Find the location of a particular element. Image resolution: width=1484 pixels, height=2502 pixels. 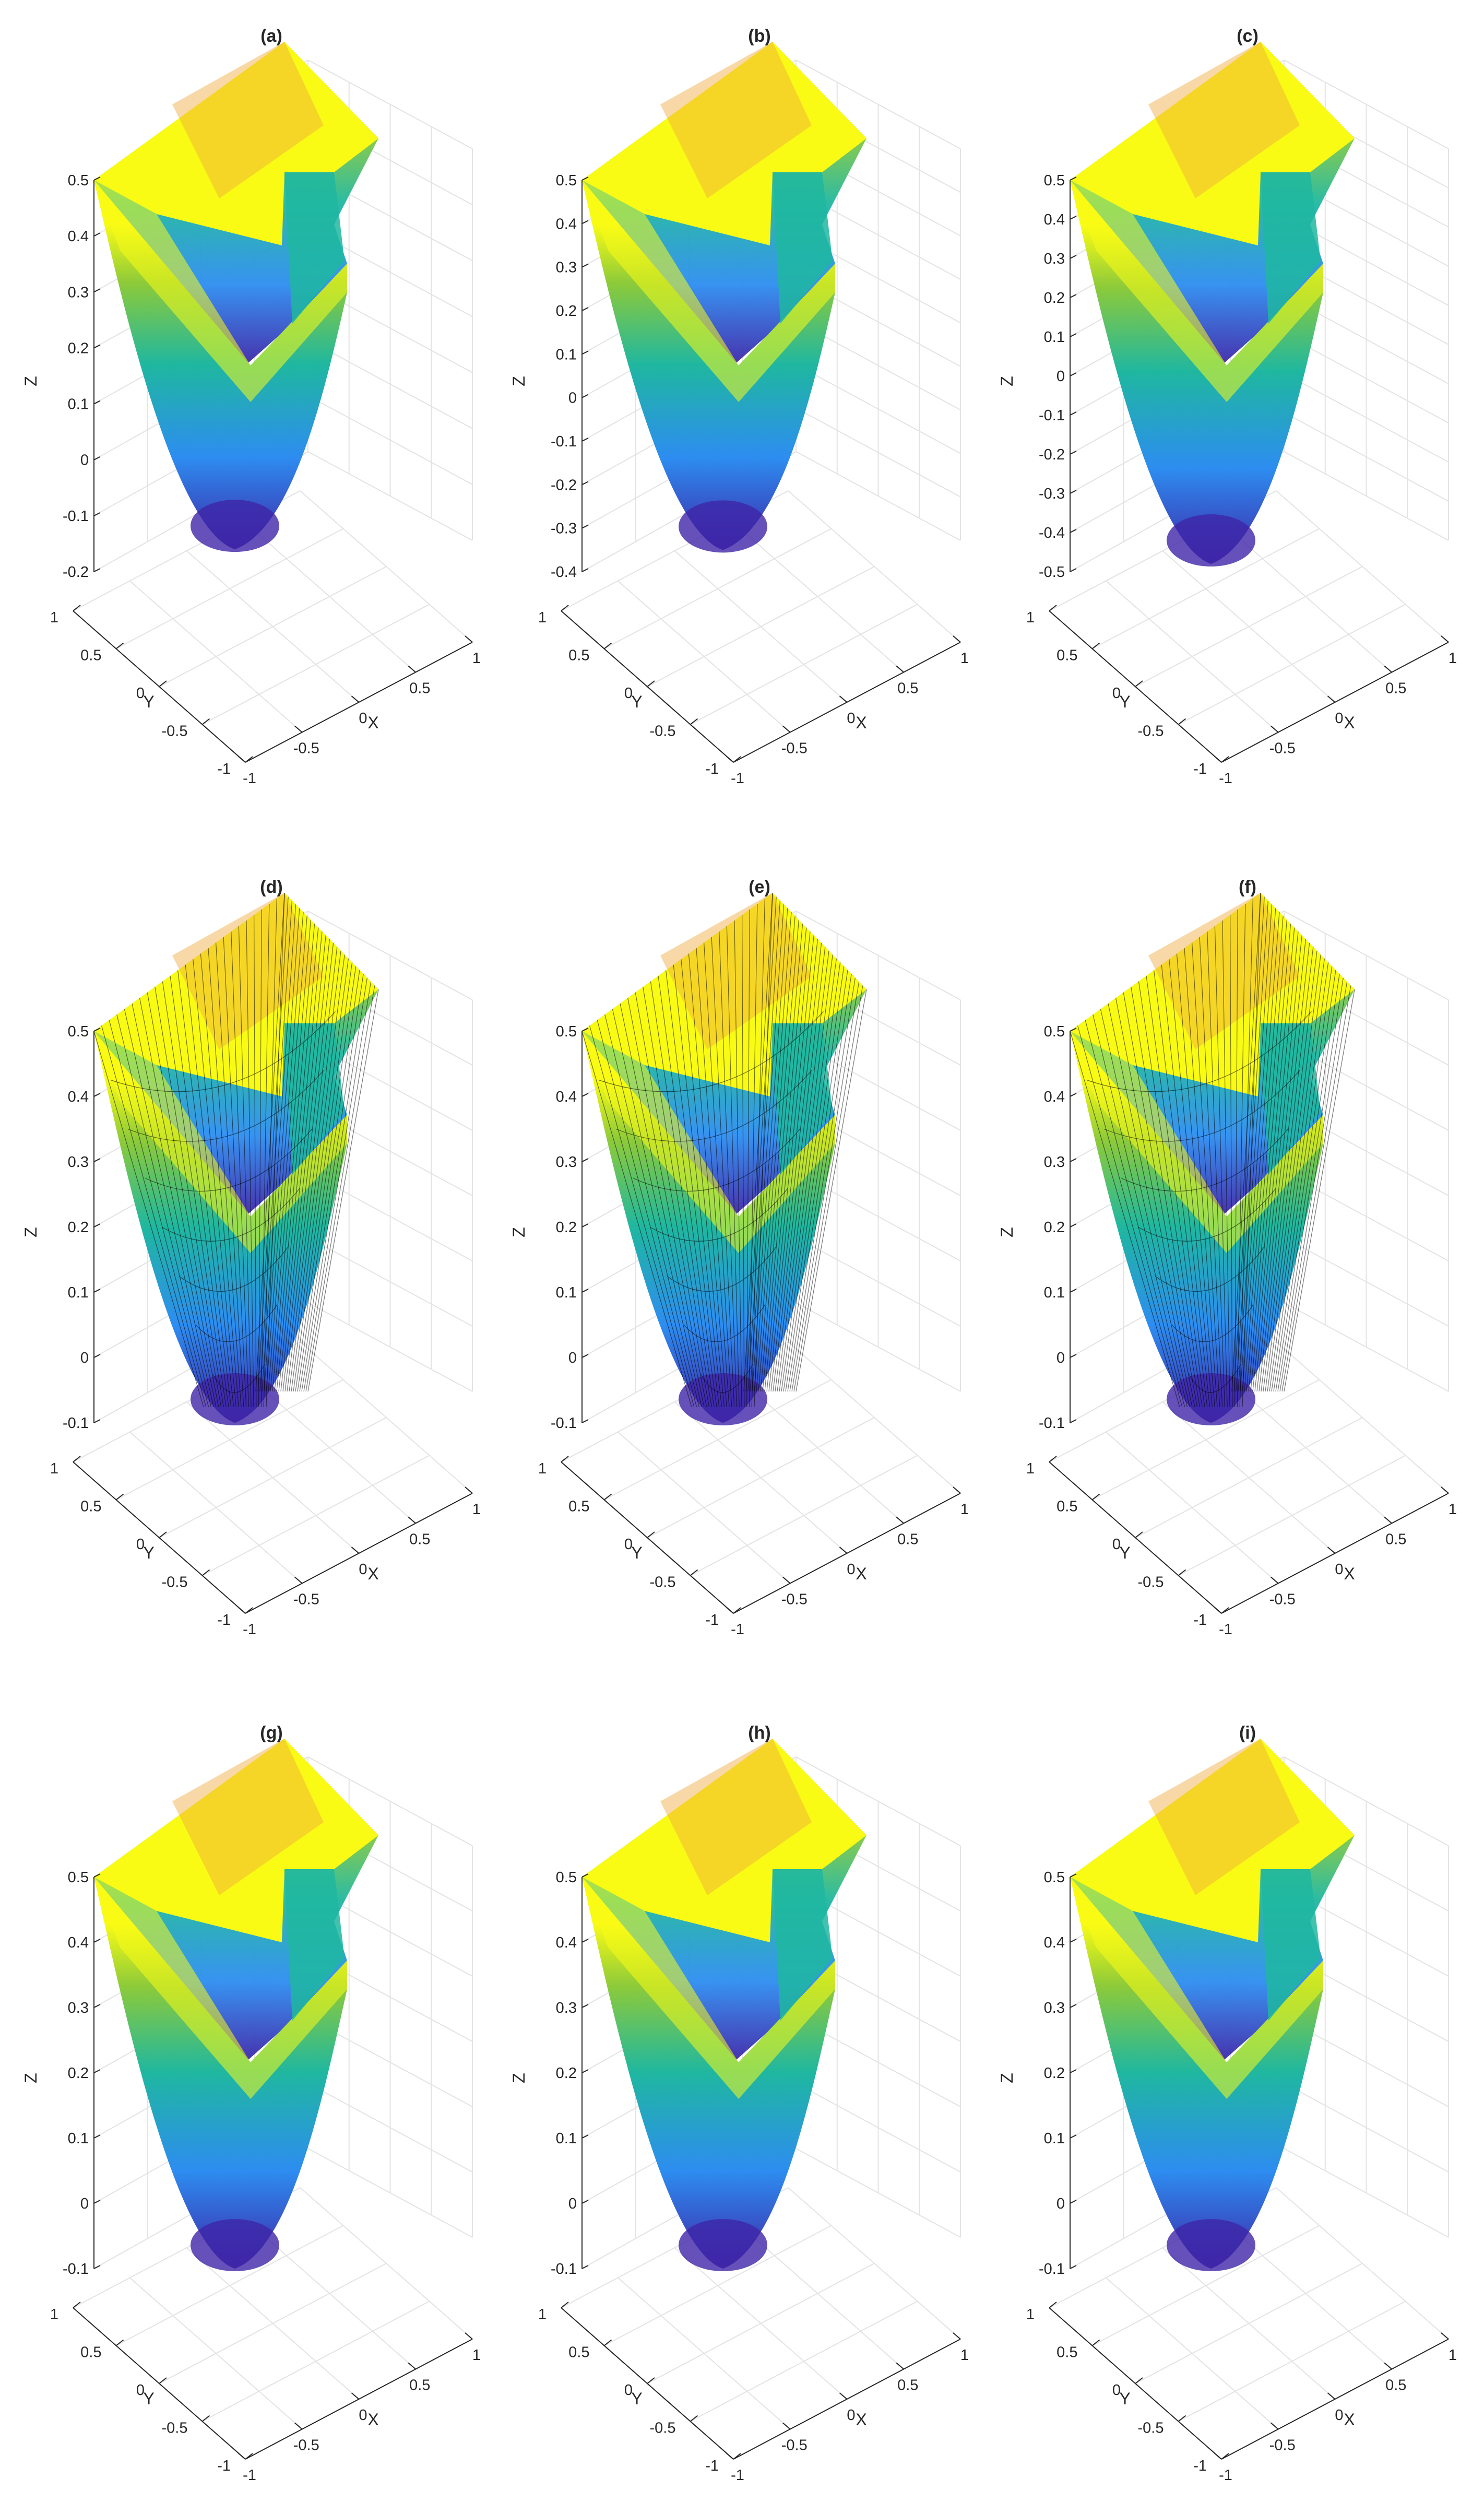

y-axis-label: Y is located at coordinates (148, 701).